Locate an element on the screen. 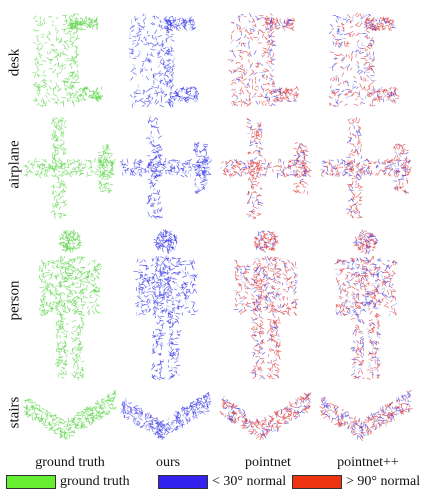 This screenshot has width=424, height=497. point-cloud-desk-pointnet-plus-plus is located at coordinates (364, 60).